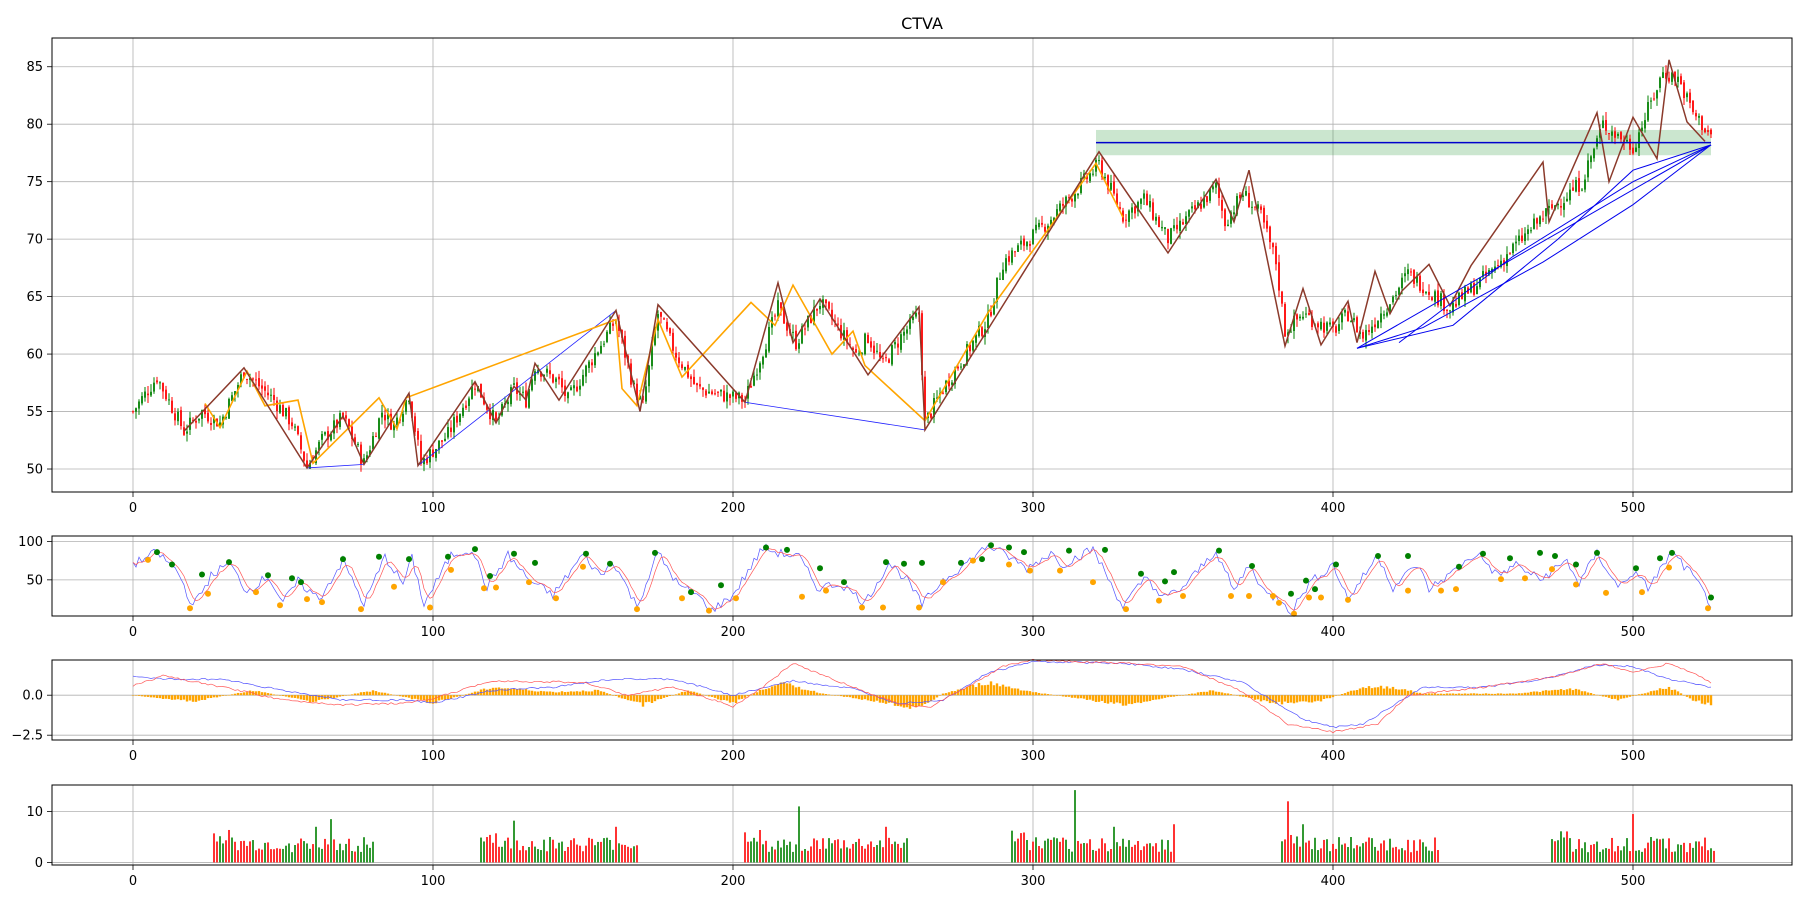 The width and height of the screenshot is (1800, 904). Describe the element at coordinates (32, 696) in the screenshot. I see `macd-y-tick-label: 0.0` at that location.